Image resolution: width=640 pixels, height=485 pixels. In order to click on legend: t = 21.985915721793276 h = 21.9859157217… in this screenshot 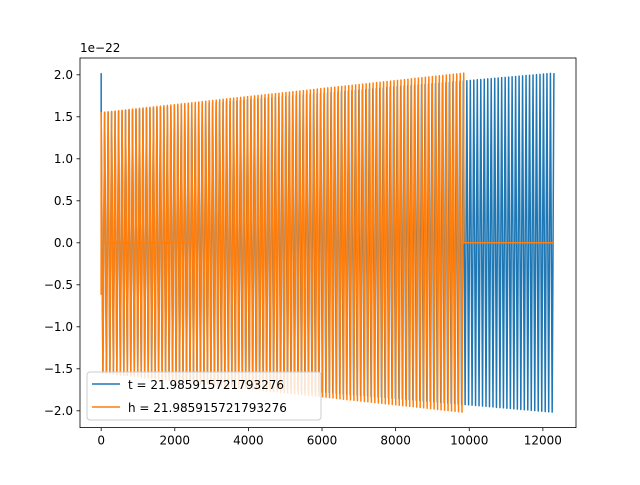, I will do `click(204, 396)`.